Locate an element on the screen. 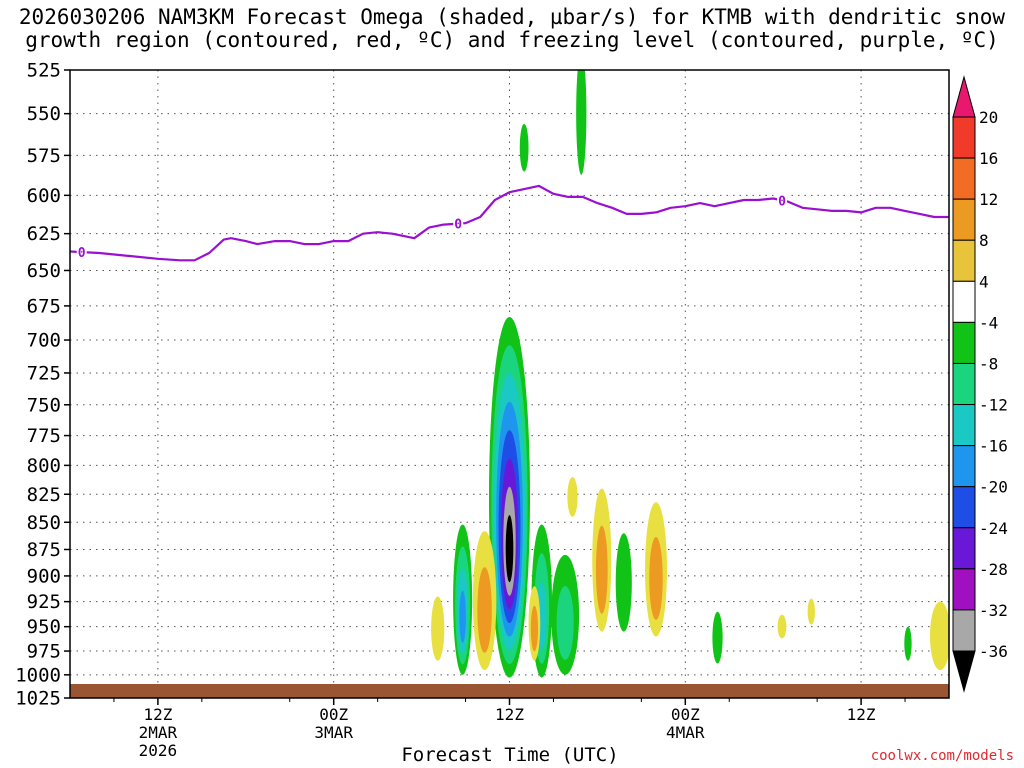 This screenshot has width=1024, height=768. x-tick-label: 3MAR is located at coordinates (333, 732).